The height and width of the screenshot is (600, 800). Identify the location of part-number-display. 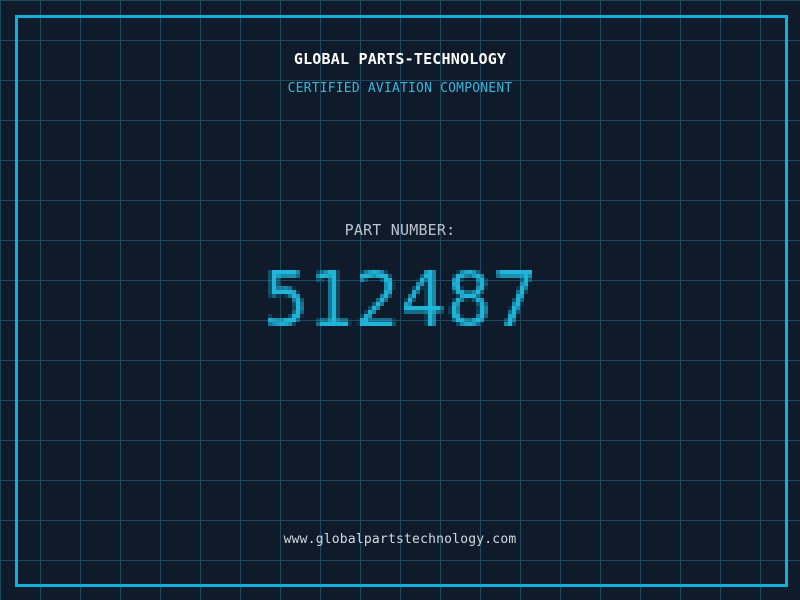
(400, 302).